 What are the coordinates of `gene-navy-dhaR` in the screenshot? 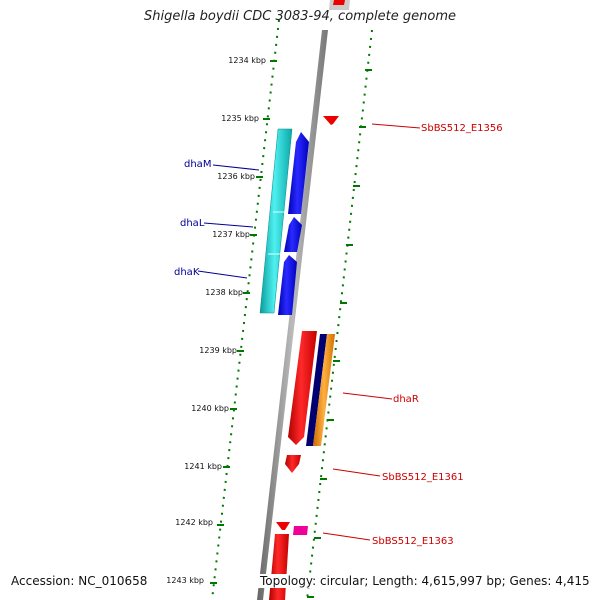 It's located at (316, 390).